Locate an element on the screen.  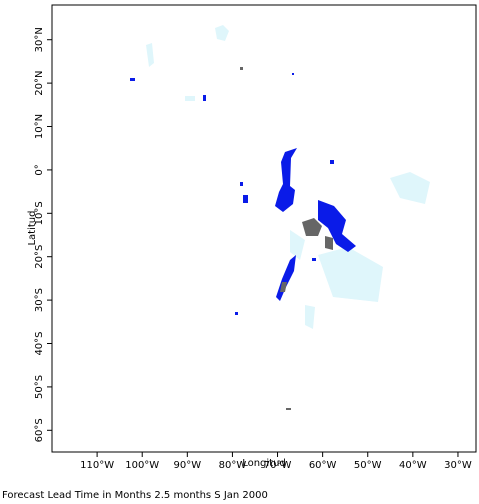
x-tick-label: 30°W is located at coordinates (458, 465).